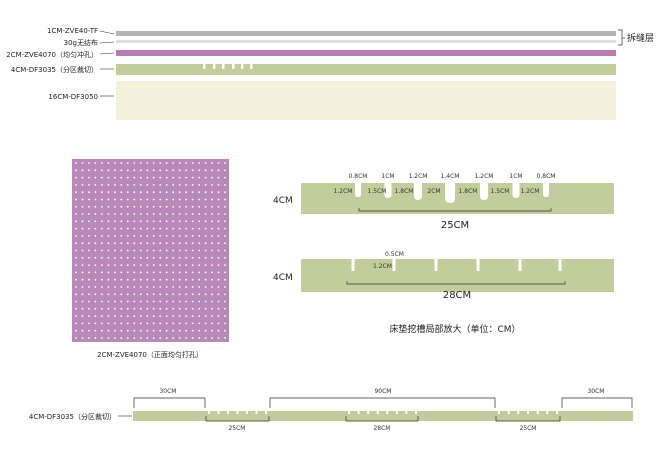 This screenshot has height=450, width=669. Describe the element at coordinates (457, 295) in the screenshot. I see `detail-bottom-span-label: 28CM` at that location.